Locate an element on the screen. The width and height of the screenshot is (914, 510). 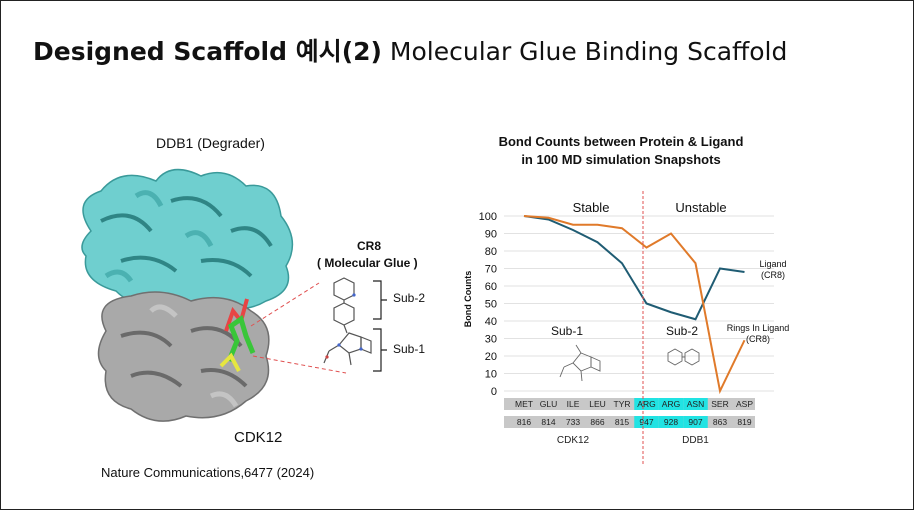
y-axis-label: Bond Counts is located at coordinates (468, 299).